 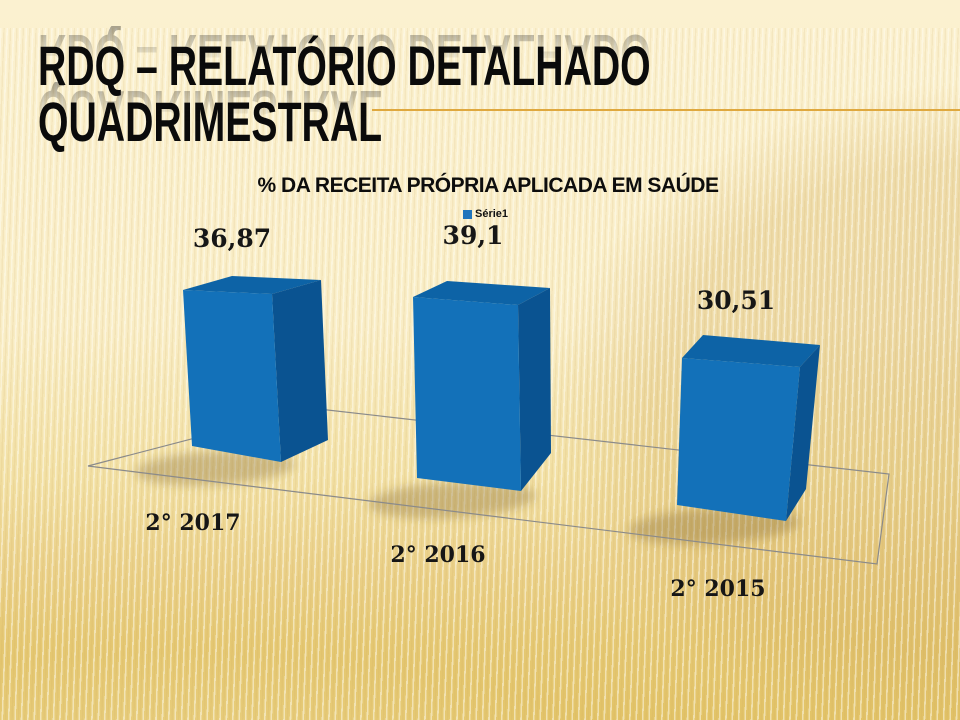 I want to click on category-label-2015: 2° 2015, so click(x=718, y=589).